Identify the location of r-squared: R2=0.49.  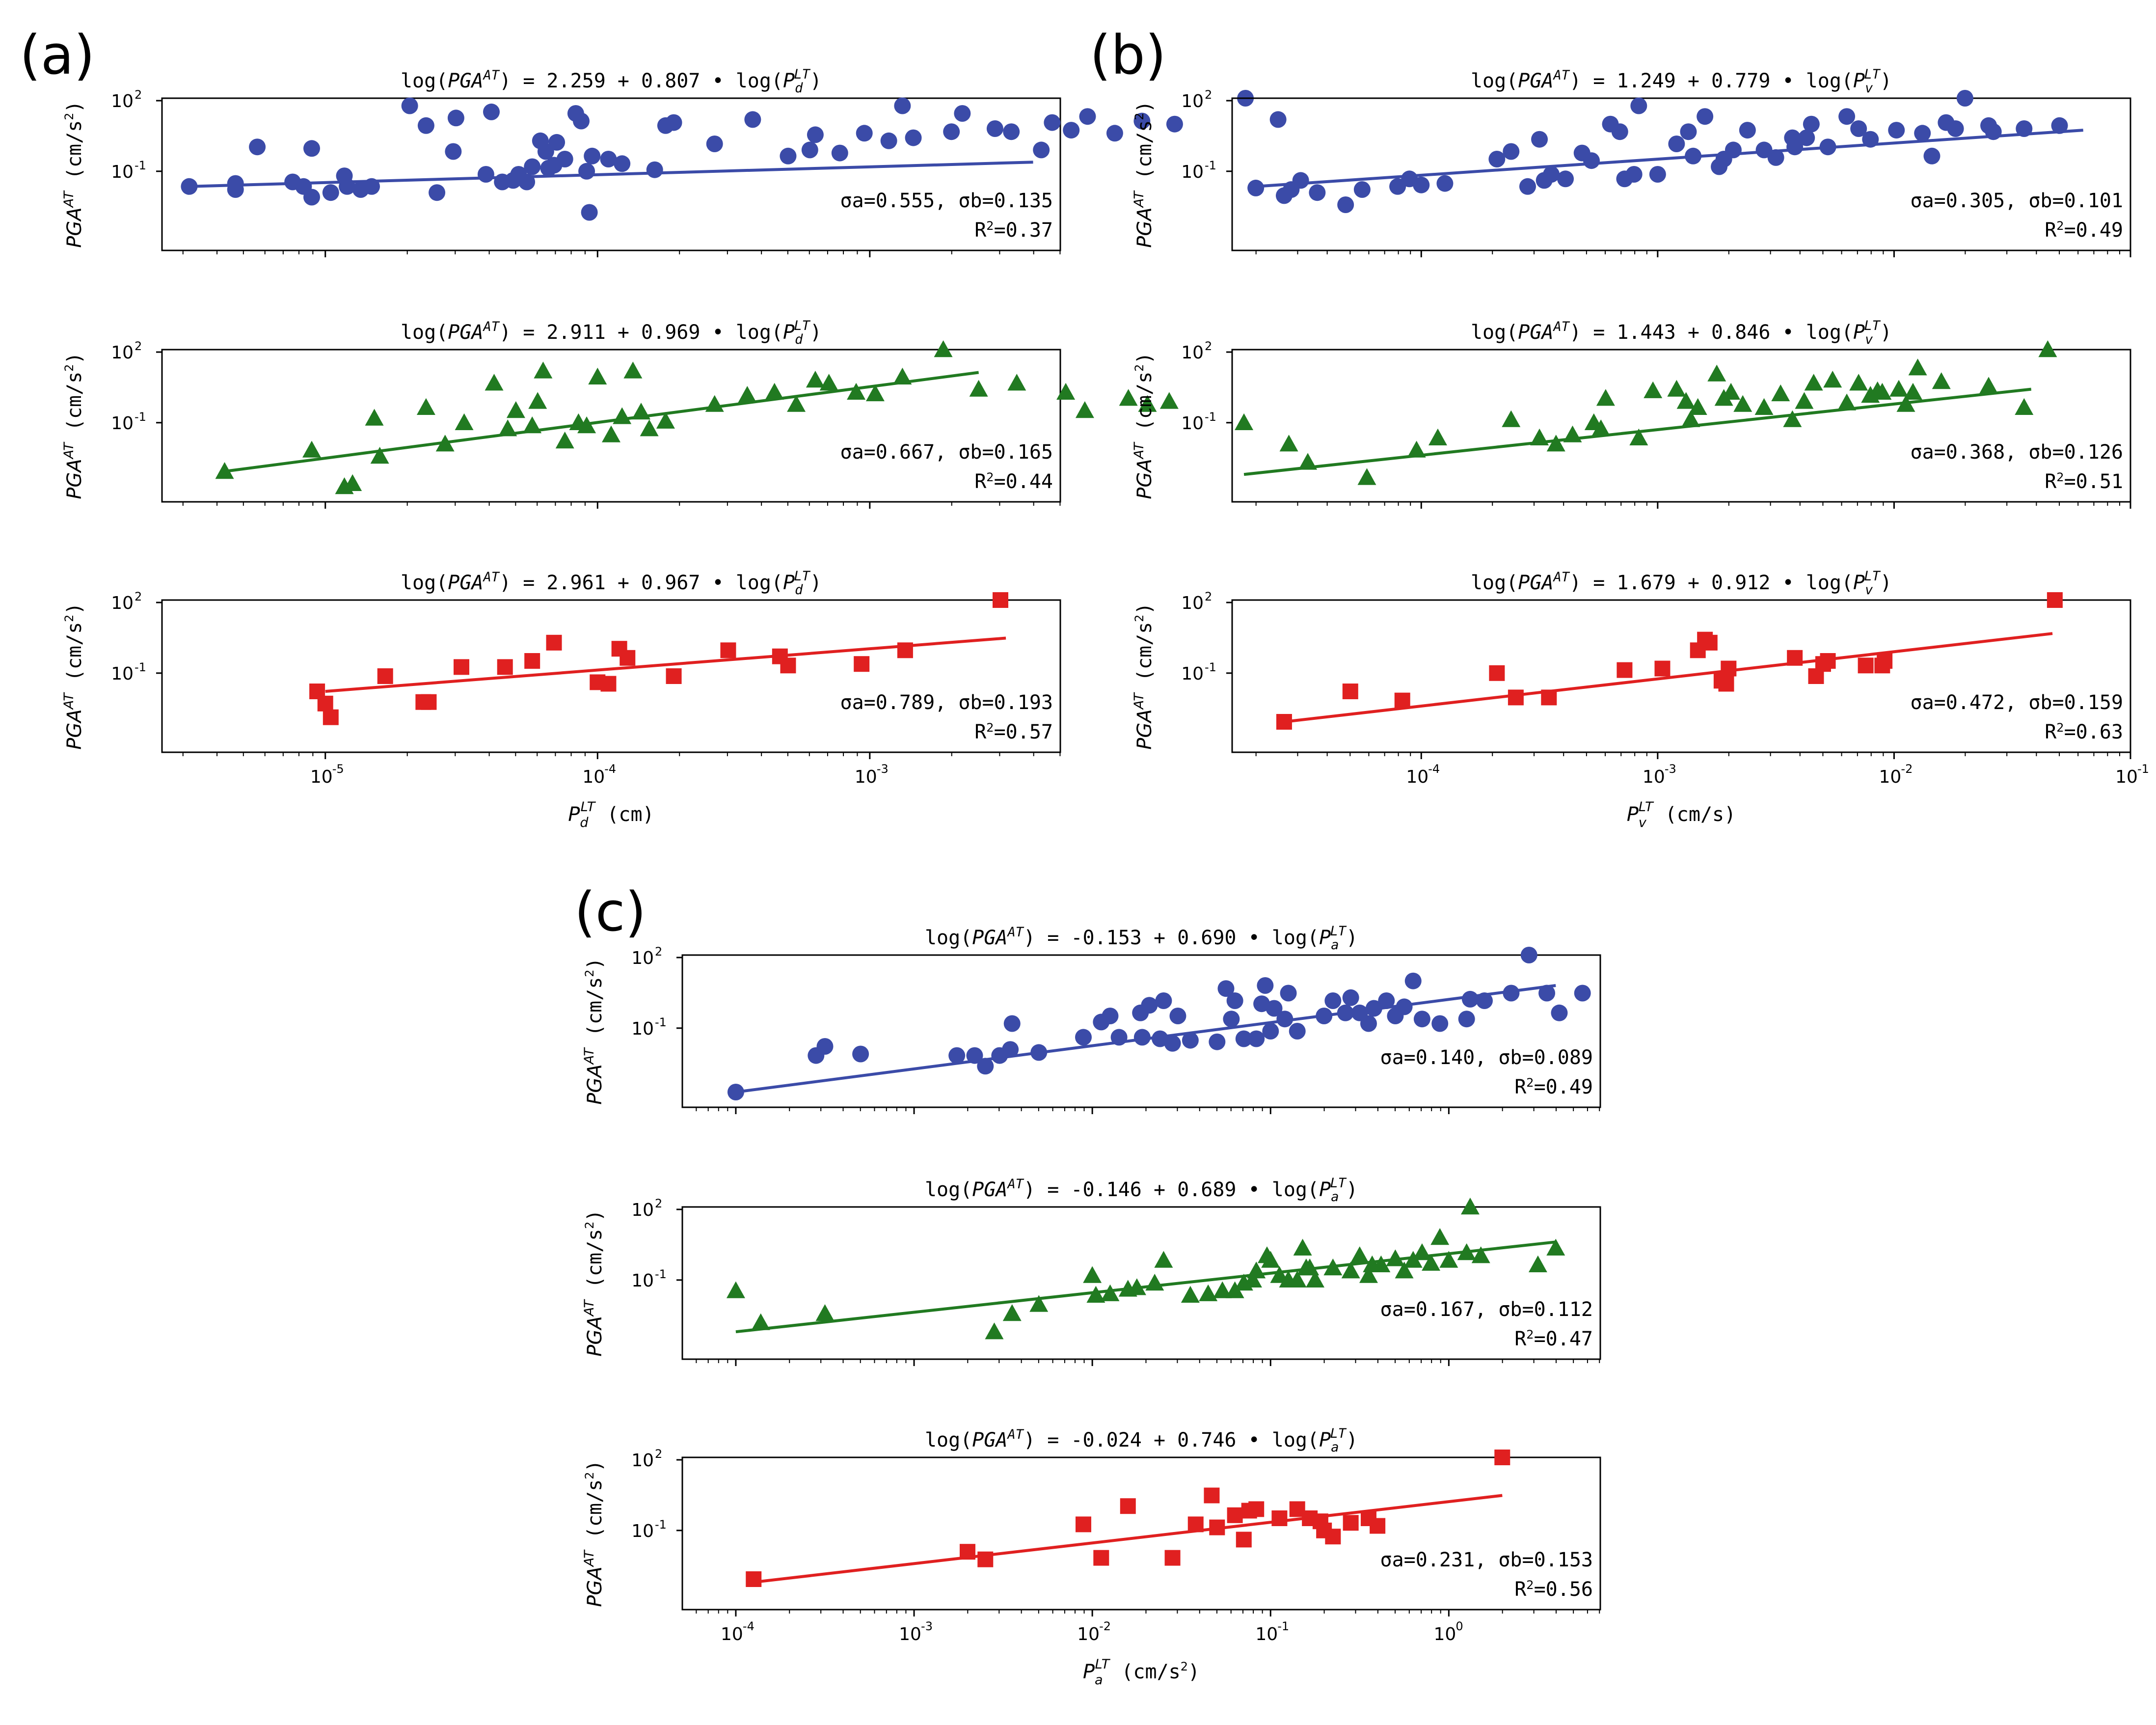
(1554, 1087).